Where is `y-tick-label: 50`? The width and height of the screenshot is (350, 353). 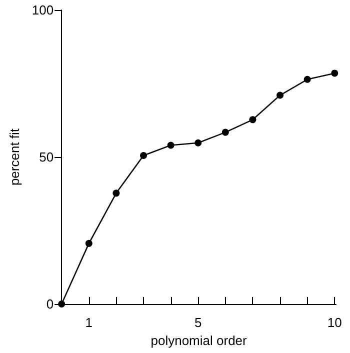 y-tick-label: 50 is located at coordinates (46, 157).